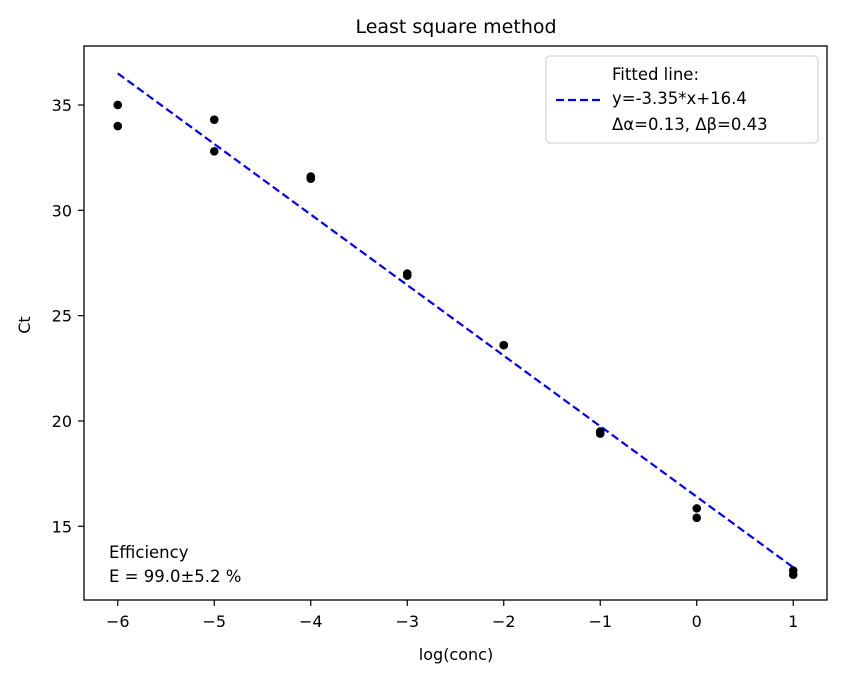 This screenshot has width=843, height=678. I want to click on y-tick-label: 15, so click(62, 526).